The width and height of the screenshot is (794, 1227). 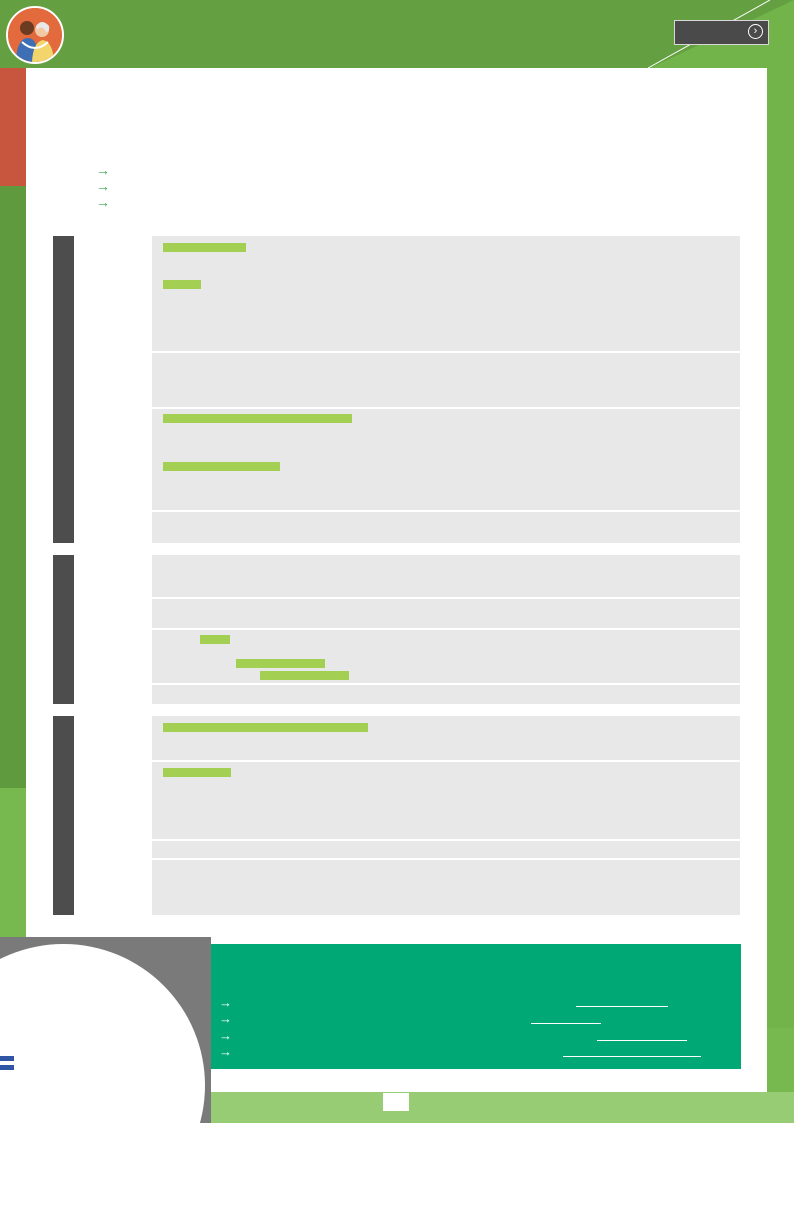 I want to click on section-2-marker, so click(x=63, y=629).